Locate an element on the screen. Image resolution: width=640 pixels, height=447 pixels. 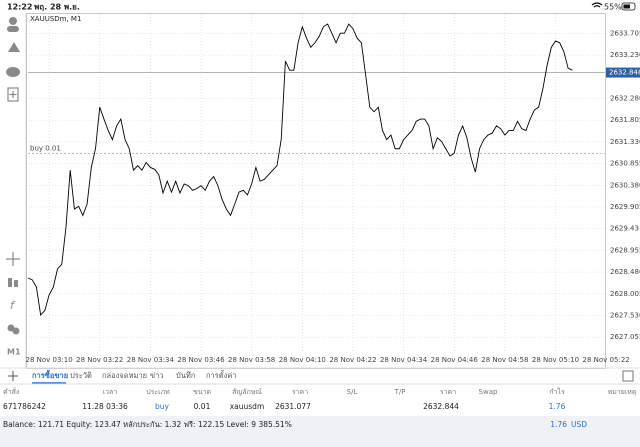
wifi-icon is located at coordinates (597, 5).